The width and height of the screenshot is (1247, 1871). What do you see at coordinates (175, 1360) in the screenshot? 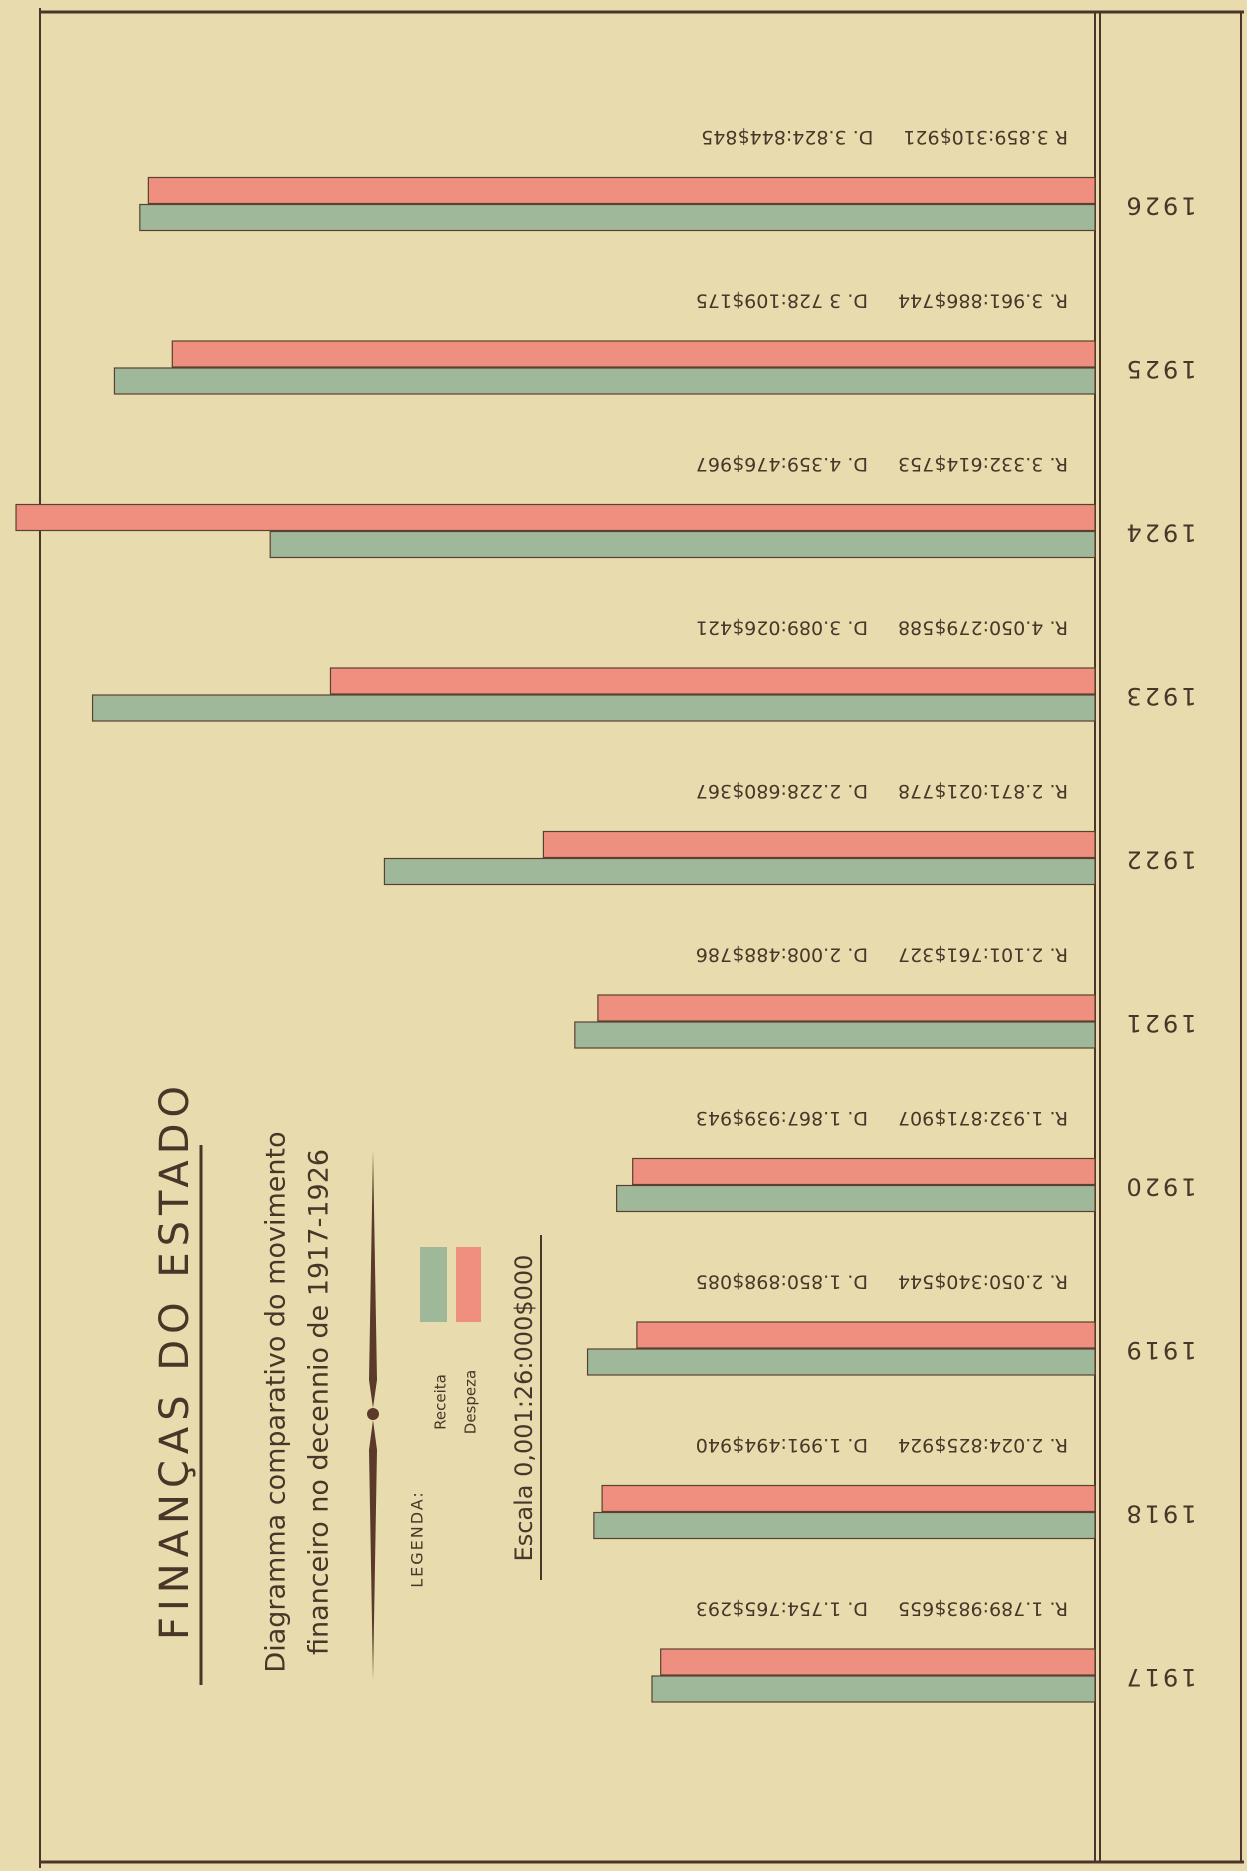
I see `chart-title: FINANÇAS DO ESTADO` at bounding box center [175, 1360].